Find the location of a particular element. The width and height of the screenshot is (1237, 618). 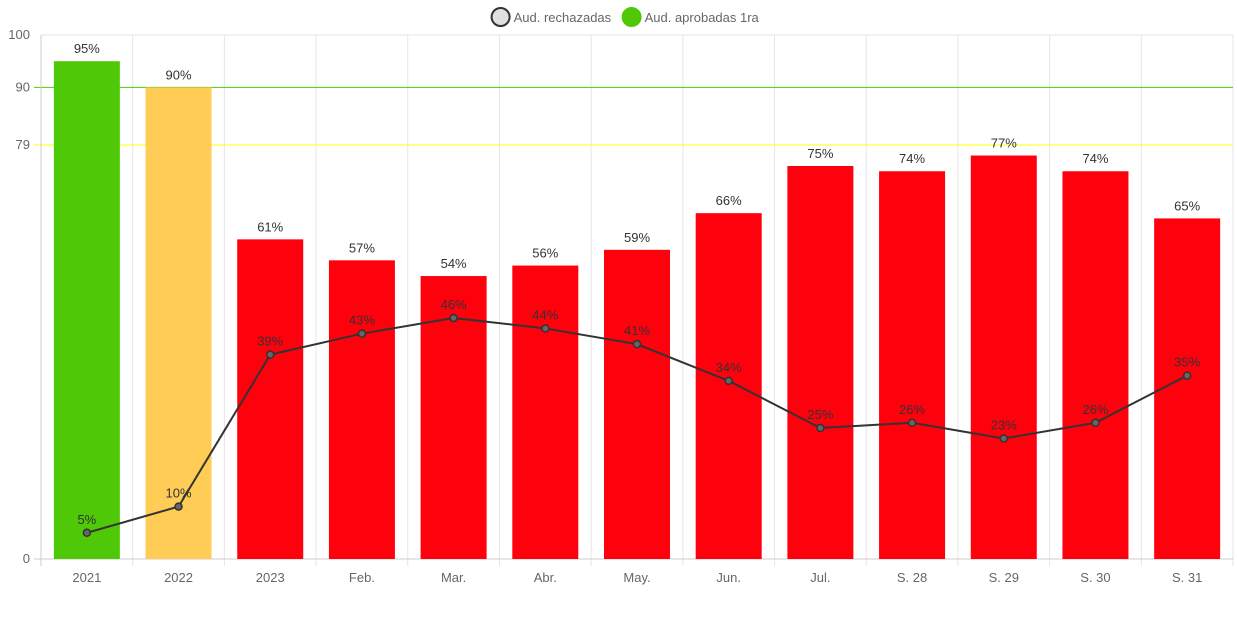

y-tick-label: 100 is located at coordinates (19, 34).